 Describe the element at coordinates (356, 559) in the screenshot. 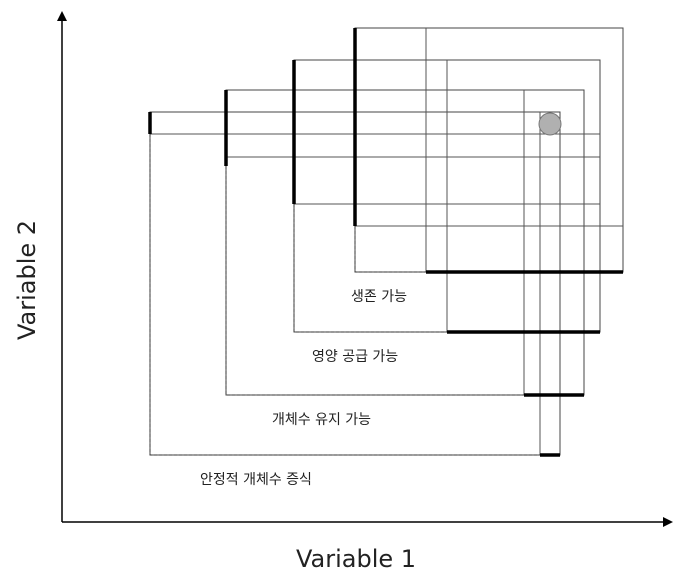

I see `x-axis-label: Variable 1` at that location.